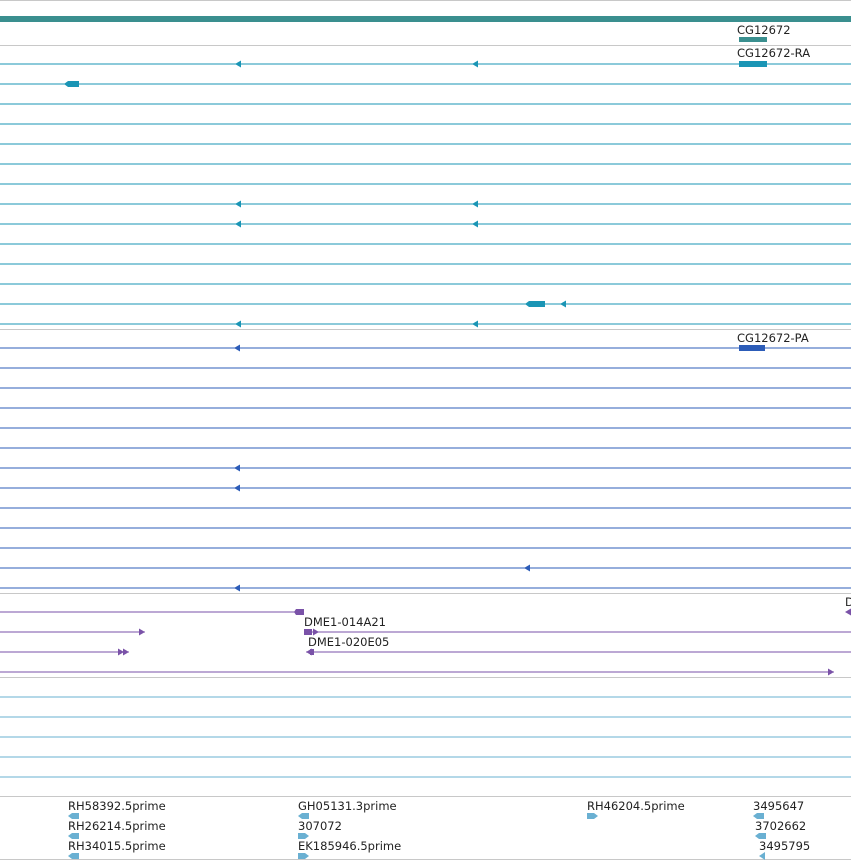 Image resolution: width=851 pixels, height=861 pixels. Describe the element at coordinates (848, 612) in the screenshot. I see `clone-arrow-left-icon` at that location.